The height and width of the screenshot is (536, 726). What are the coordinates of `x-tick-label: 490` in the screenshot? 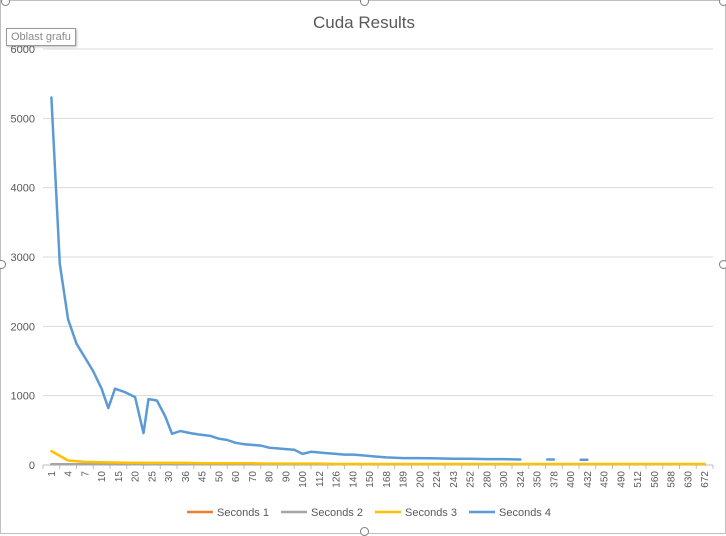 It's located at (621, 479).